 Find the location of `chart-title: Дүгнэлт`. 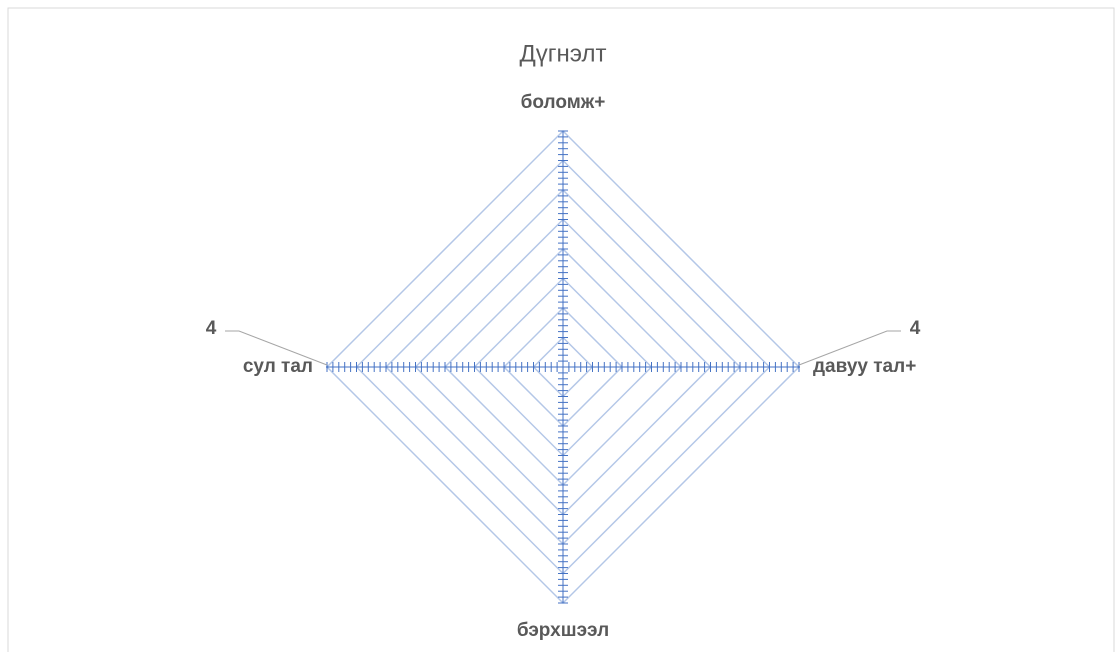

chart-title: Дүгнэлт is located at coordinates (563, 53).